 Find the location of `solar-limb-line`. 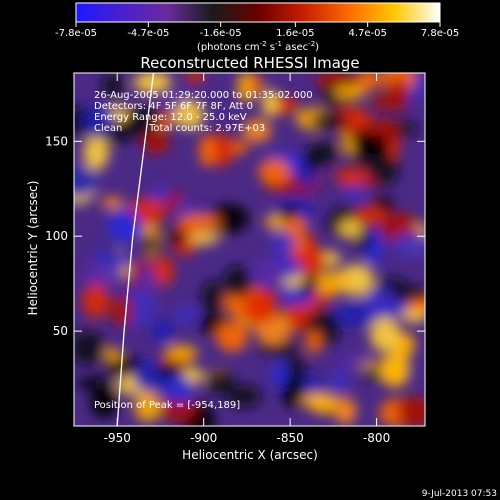

solar-limb-line is located at coordinates (135, 249).